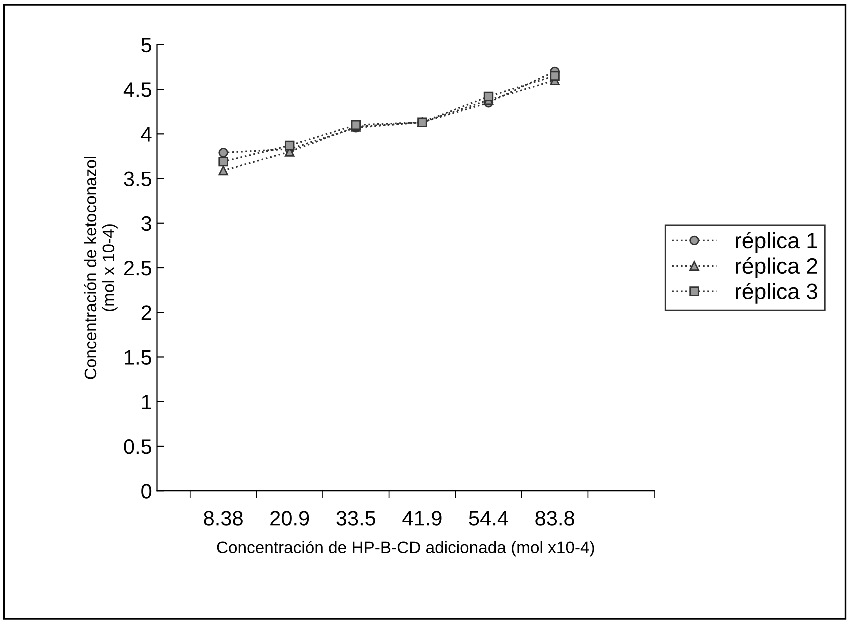 This screenshot has height=624, width=850. Describe the element at coordinates (147, 491) in the screenshot. I see `y-tick-label: 0` at that location.